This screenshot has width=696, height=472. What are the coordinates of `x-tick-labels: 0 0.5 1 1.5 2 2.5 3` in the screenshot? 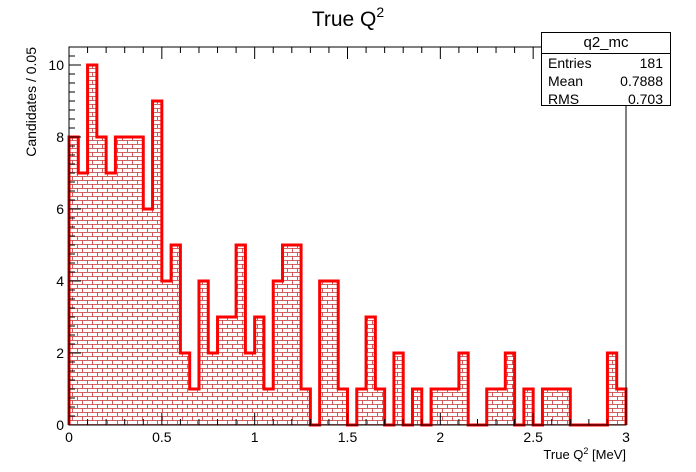 It's located at (347, 437).